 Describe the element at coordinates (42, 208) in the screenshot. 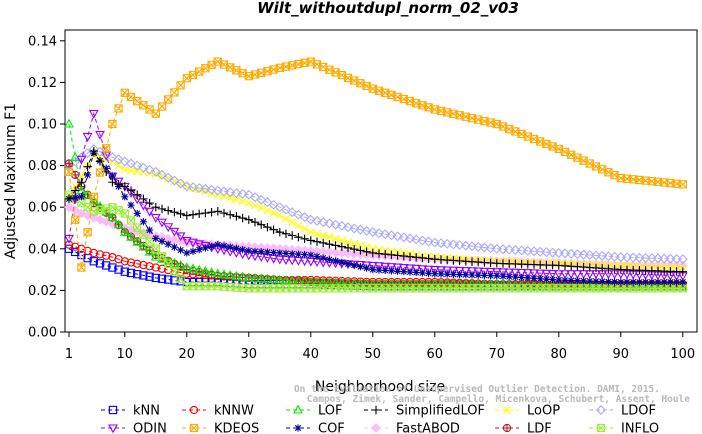

I see `y-tick-label: 0.06` at that location.